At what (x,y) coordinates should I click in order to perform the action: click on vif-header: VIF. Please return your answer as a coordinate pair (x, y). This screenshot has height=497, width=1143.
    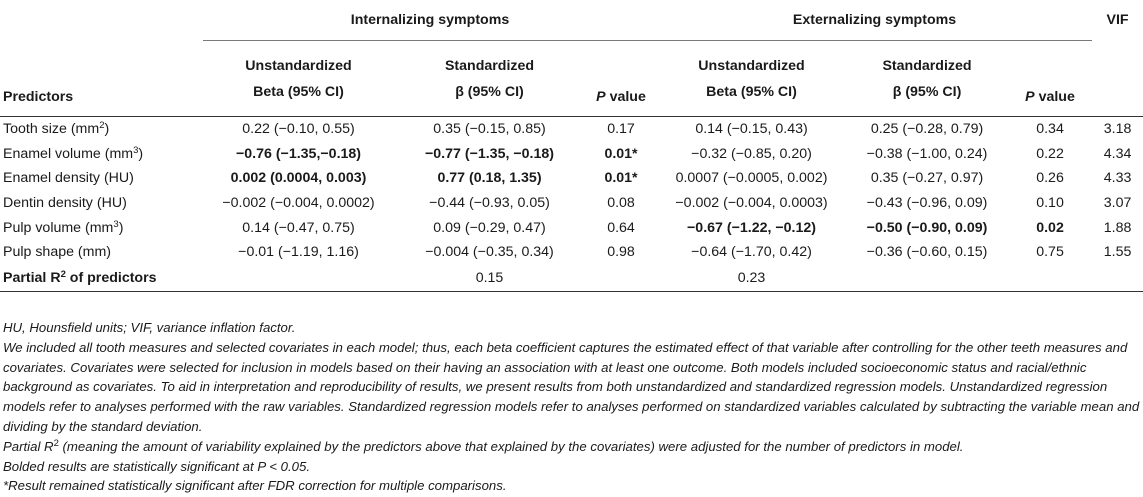
    Looking at the image, I should click on (1117, 20).